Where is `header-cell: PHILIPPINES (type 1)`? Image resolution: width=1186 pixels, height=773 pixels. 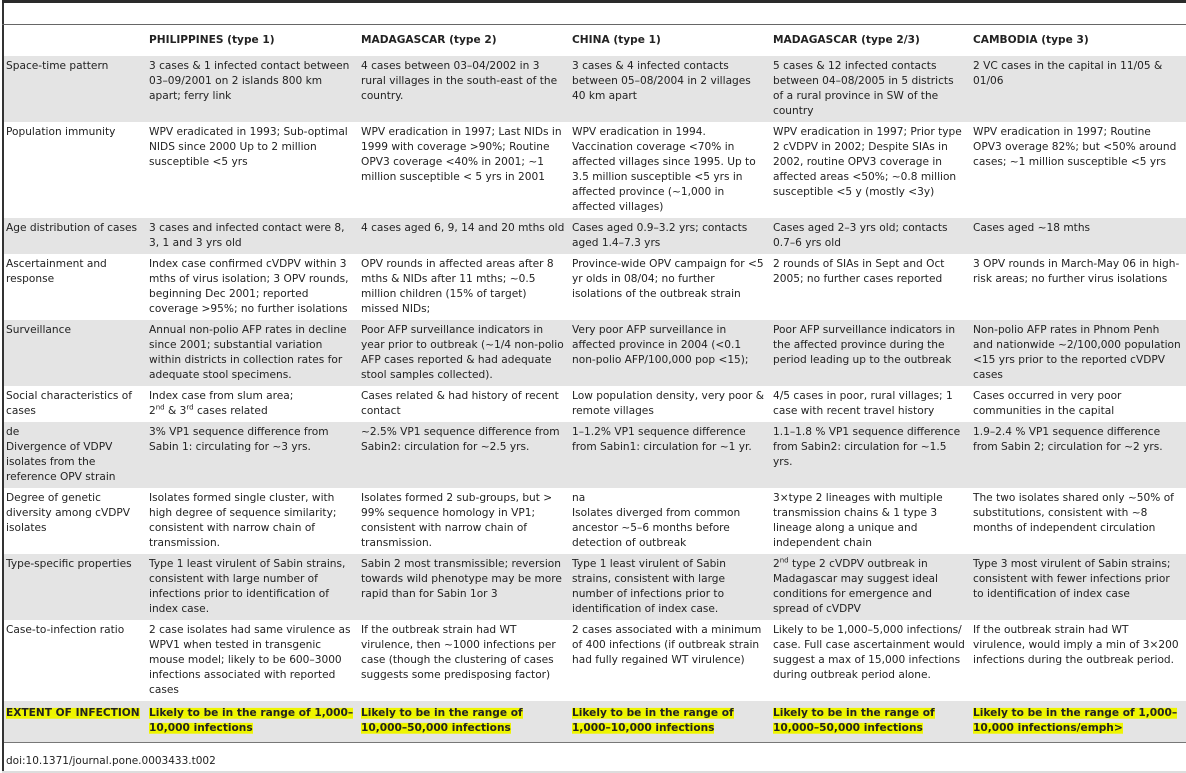
header-cell: PHILIPPINES (type 1) is located at coordinates (212, 40).